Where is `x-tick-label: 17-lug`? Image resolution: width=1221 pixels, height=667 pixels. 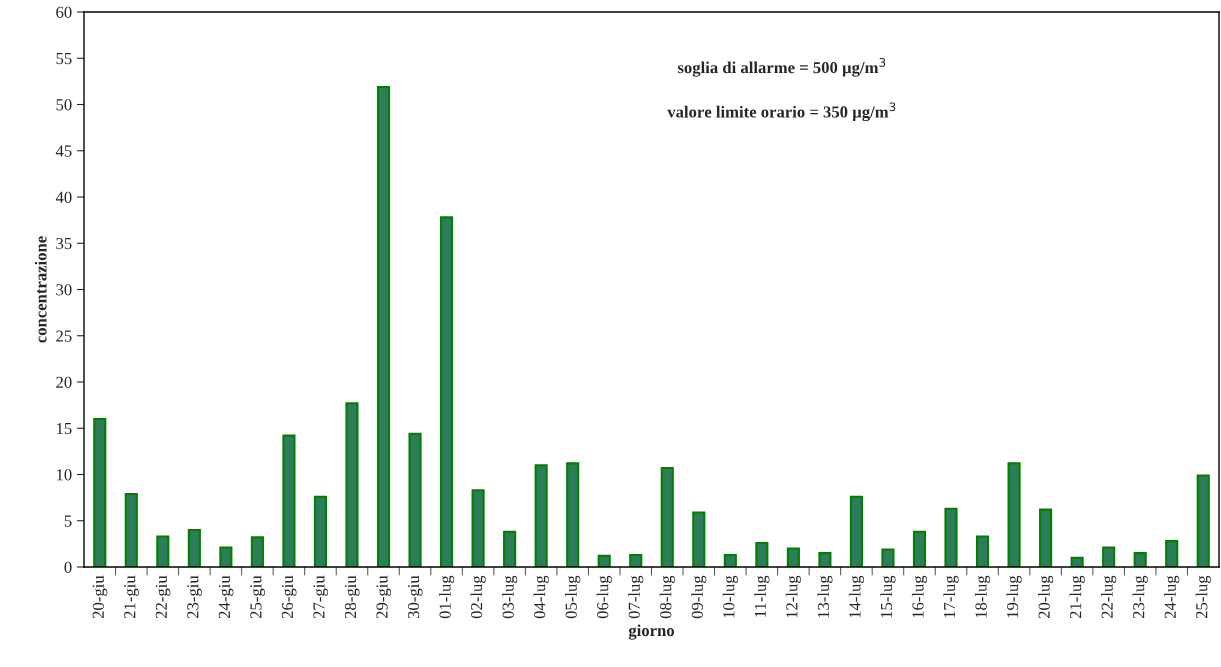
x-tick-label: 17-lug is located at coordinates (951, 596).